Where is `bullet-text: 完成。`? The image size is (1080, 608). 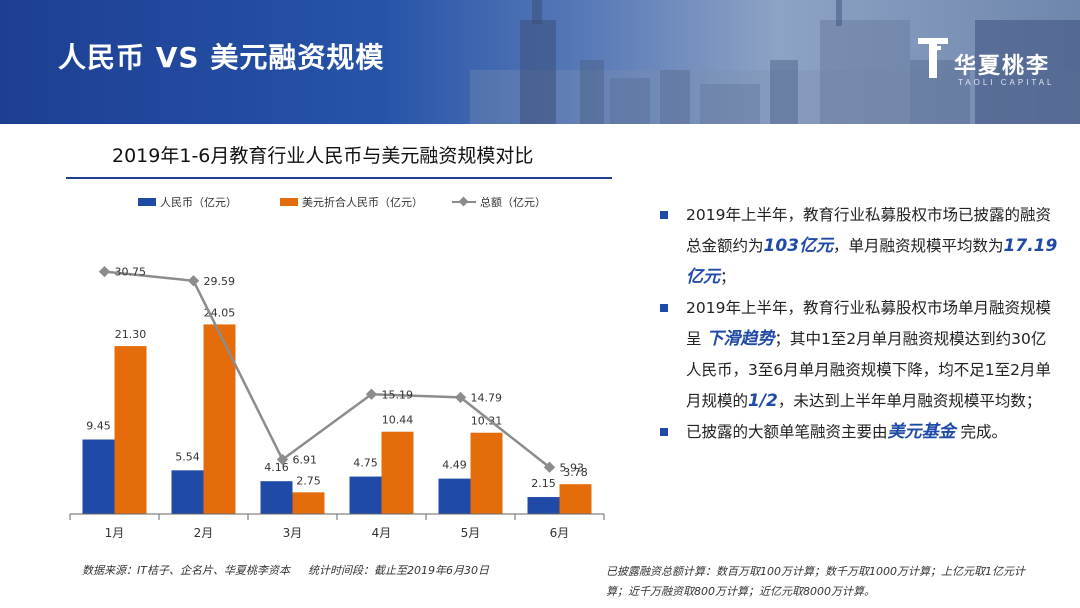
bullet-text: 完成。 is located at coordinates (981, 432).